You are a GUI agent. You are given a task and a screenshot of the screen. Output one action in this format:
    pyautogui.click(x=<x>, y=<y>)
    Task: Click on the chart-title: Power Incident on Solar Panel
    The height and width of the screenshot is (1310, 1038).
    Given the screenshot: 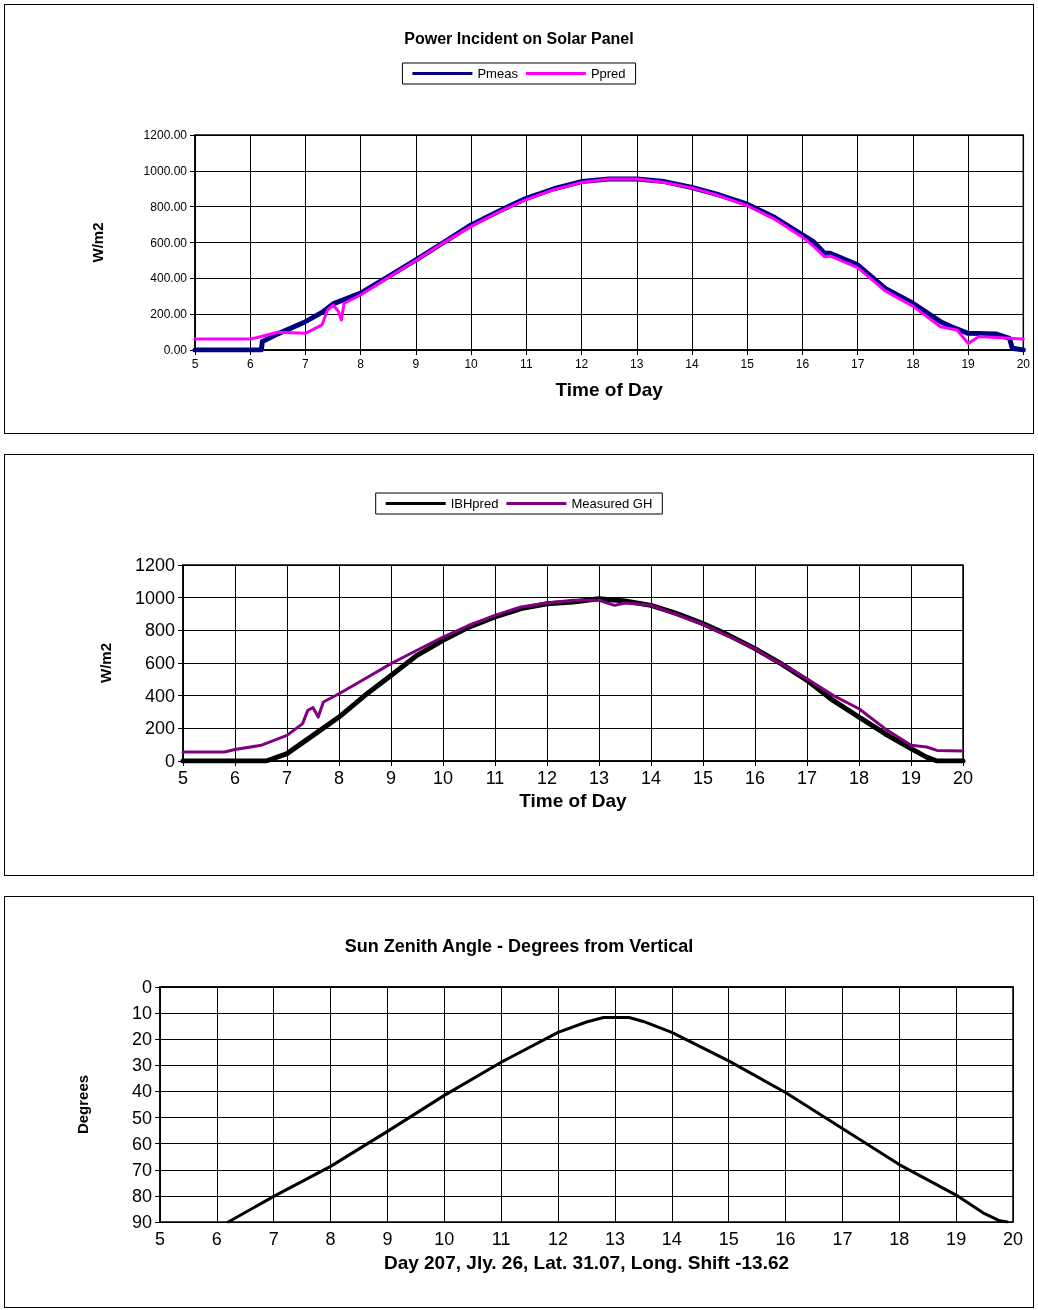 What is the action you would take?
    pyautogui.click(x=519, y=38)
    